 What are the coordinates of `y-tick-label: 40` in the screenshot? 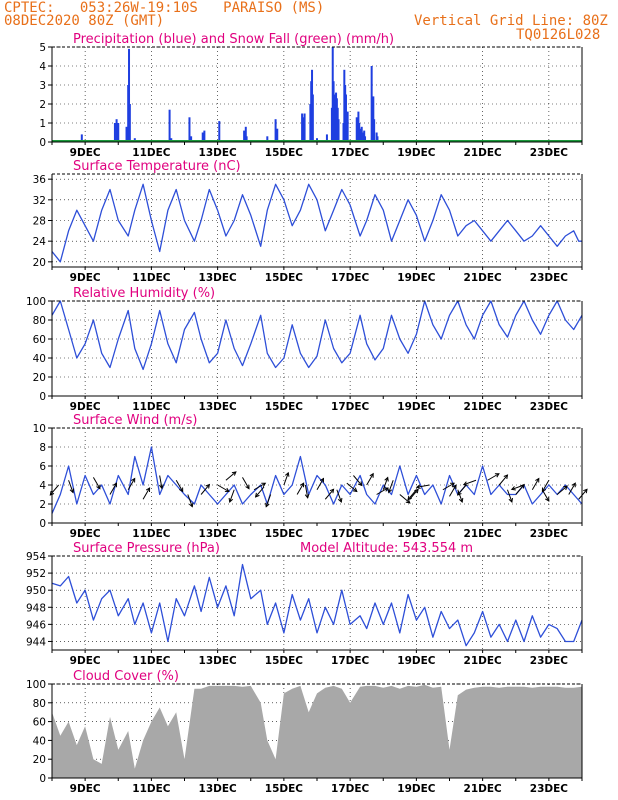 It's located at (39, 359).